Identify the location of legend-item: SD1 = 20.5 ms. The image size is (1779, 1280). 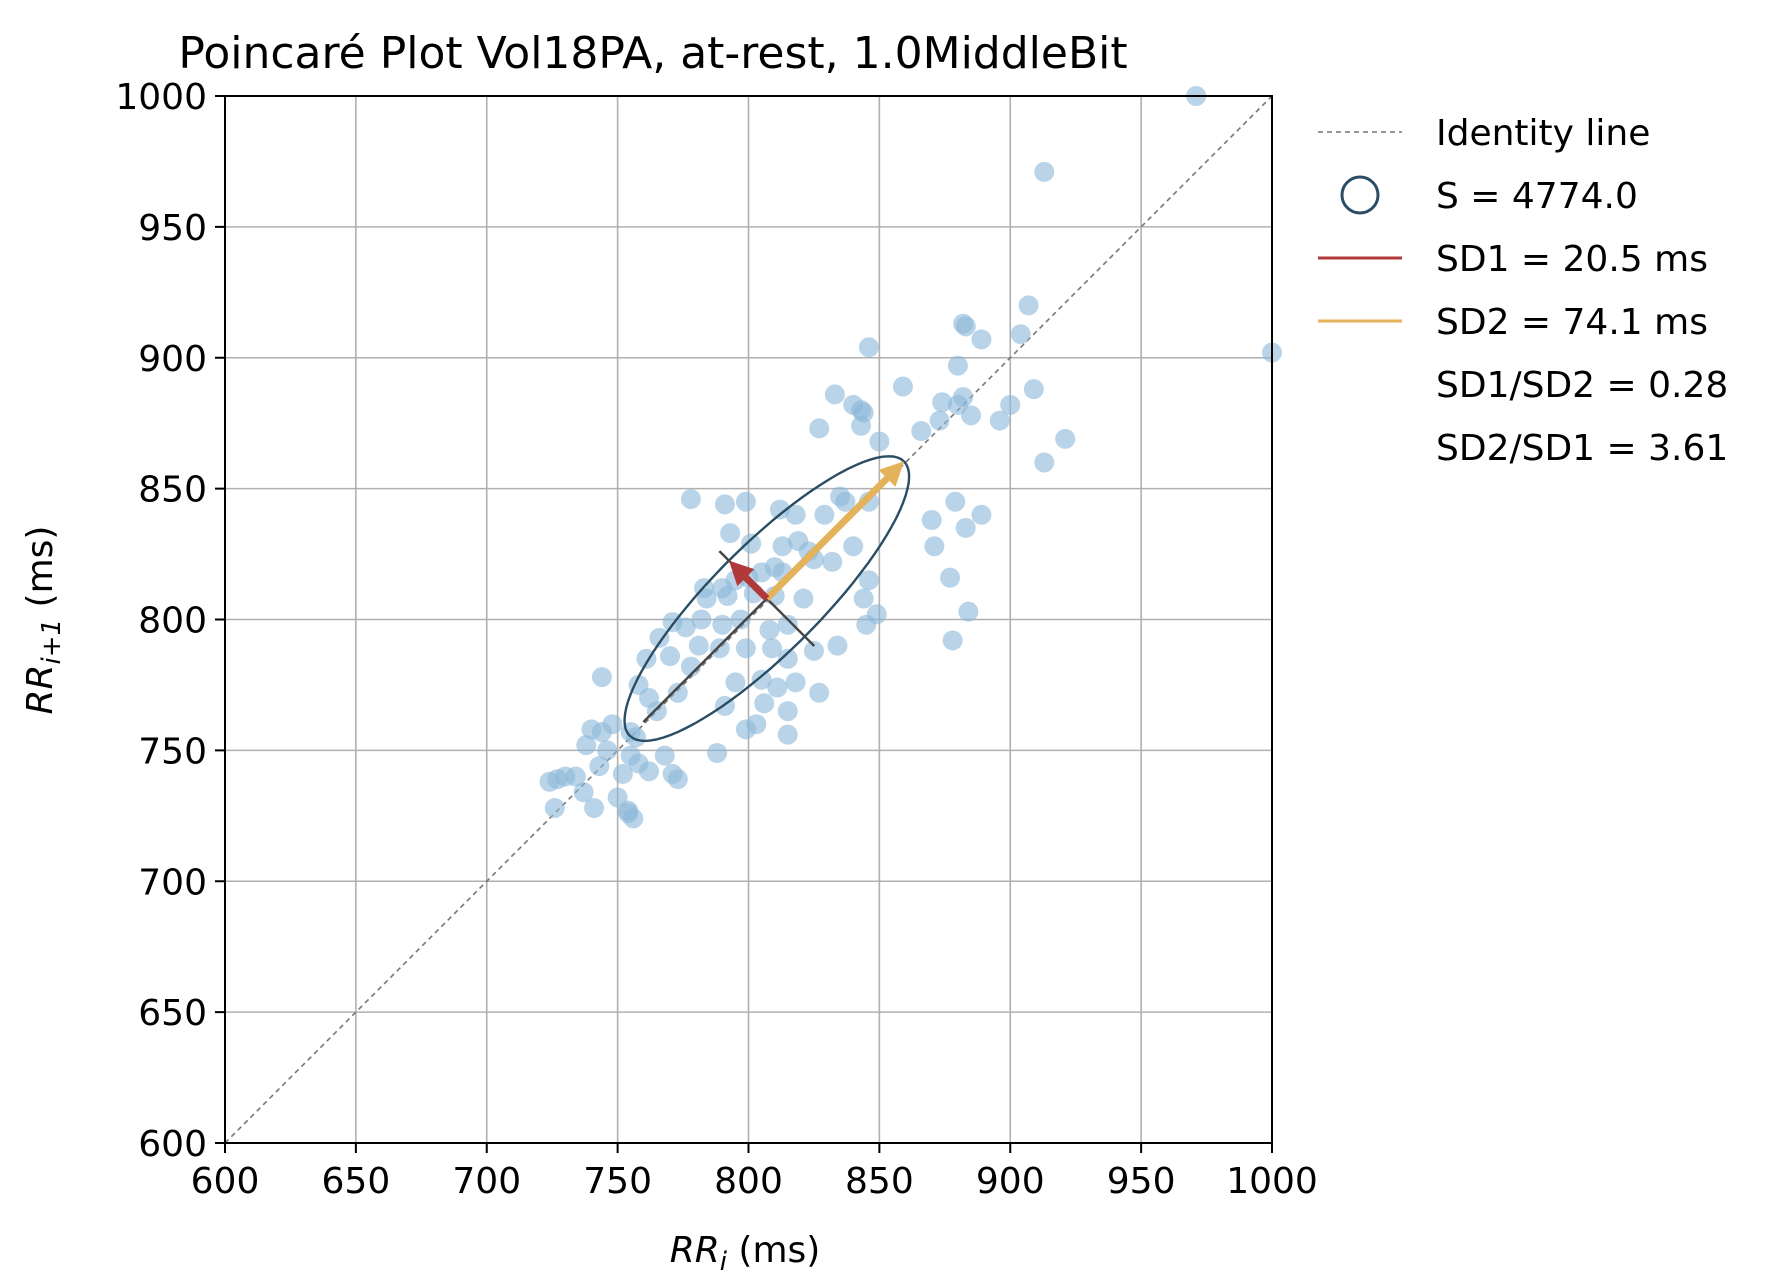
(1513, 259).